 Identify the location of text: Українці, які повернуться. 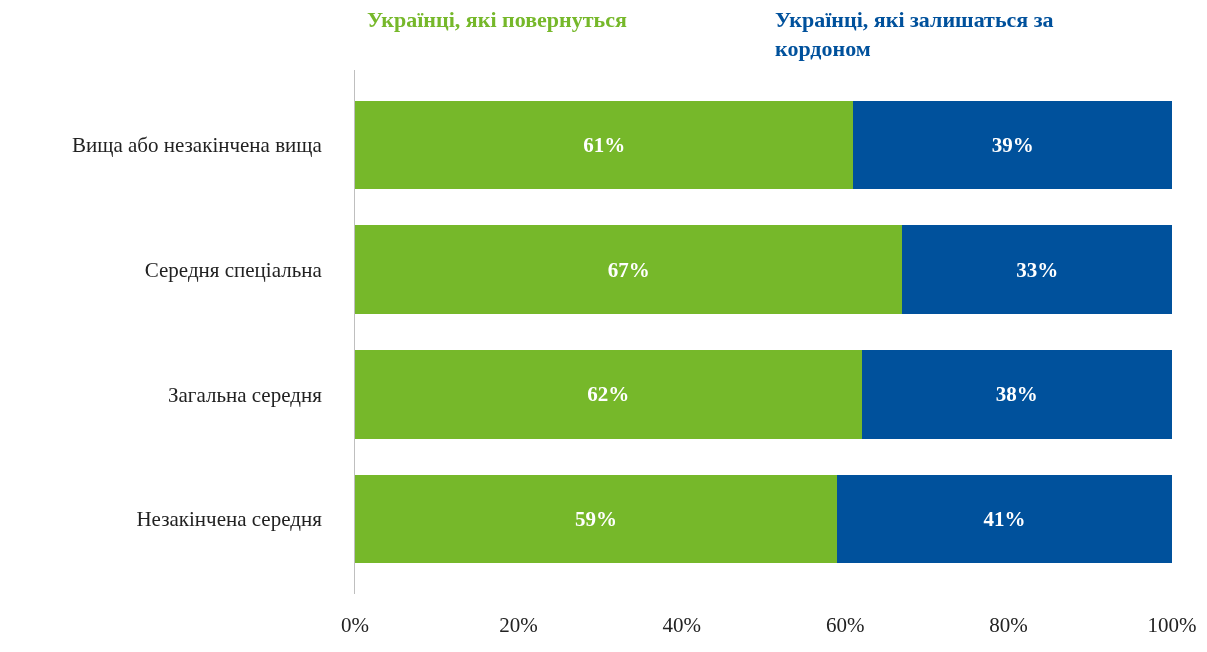
(497, 19).